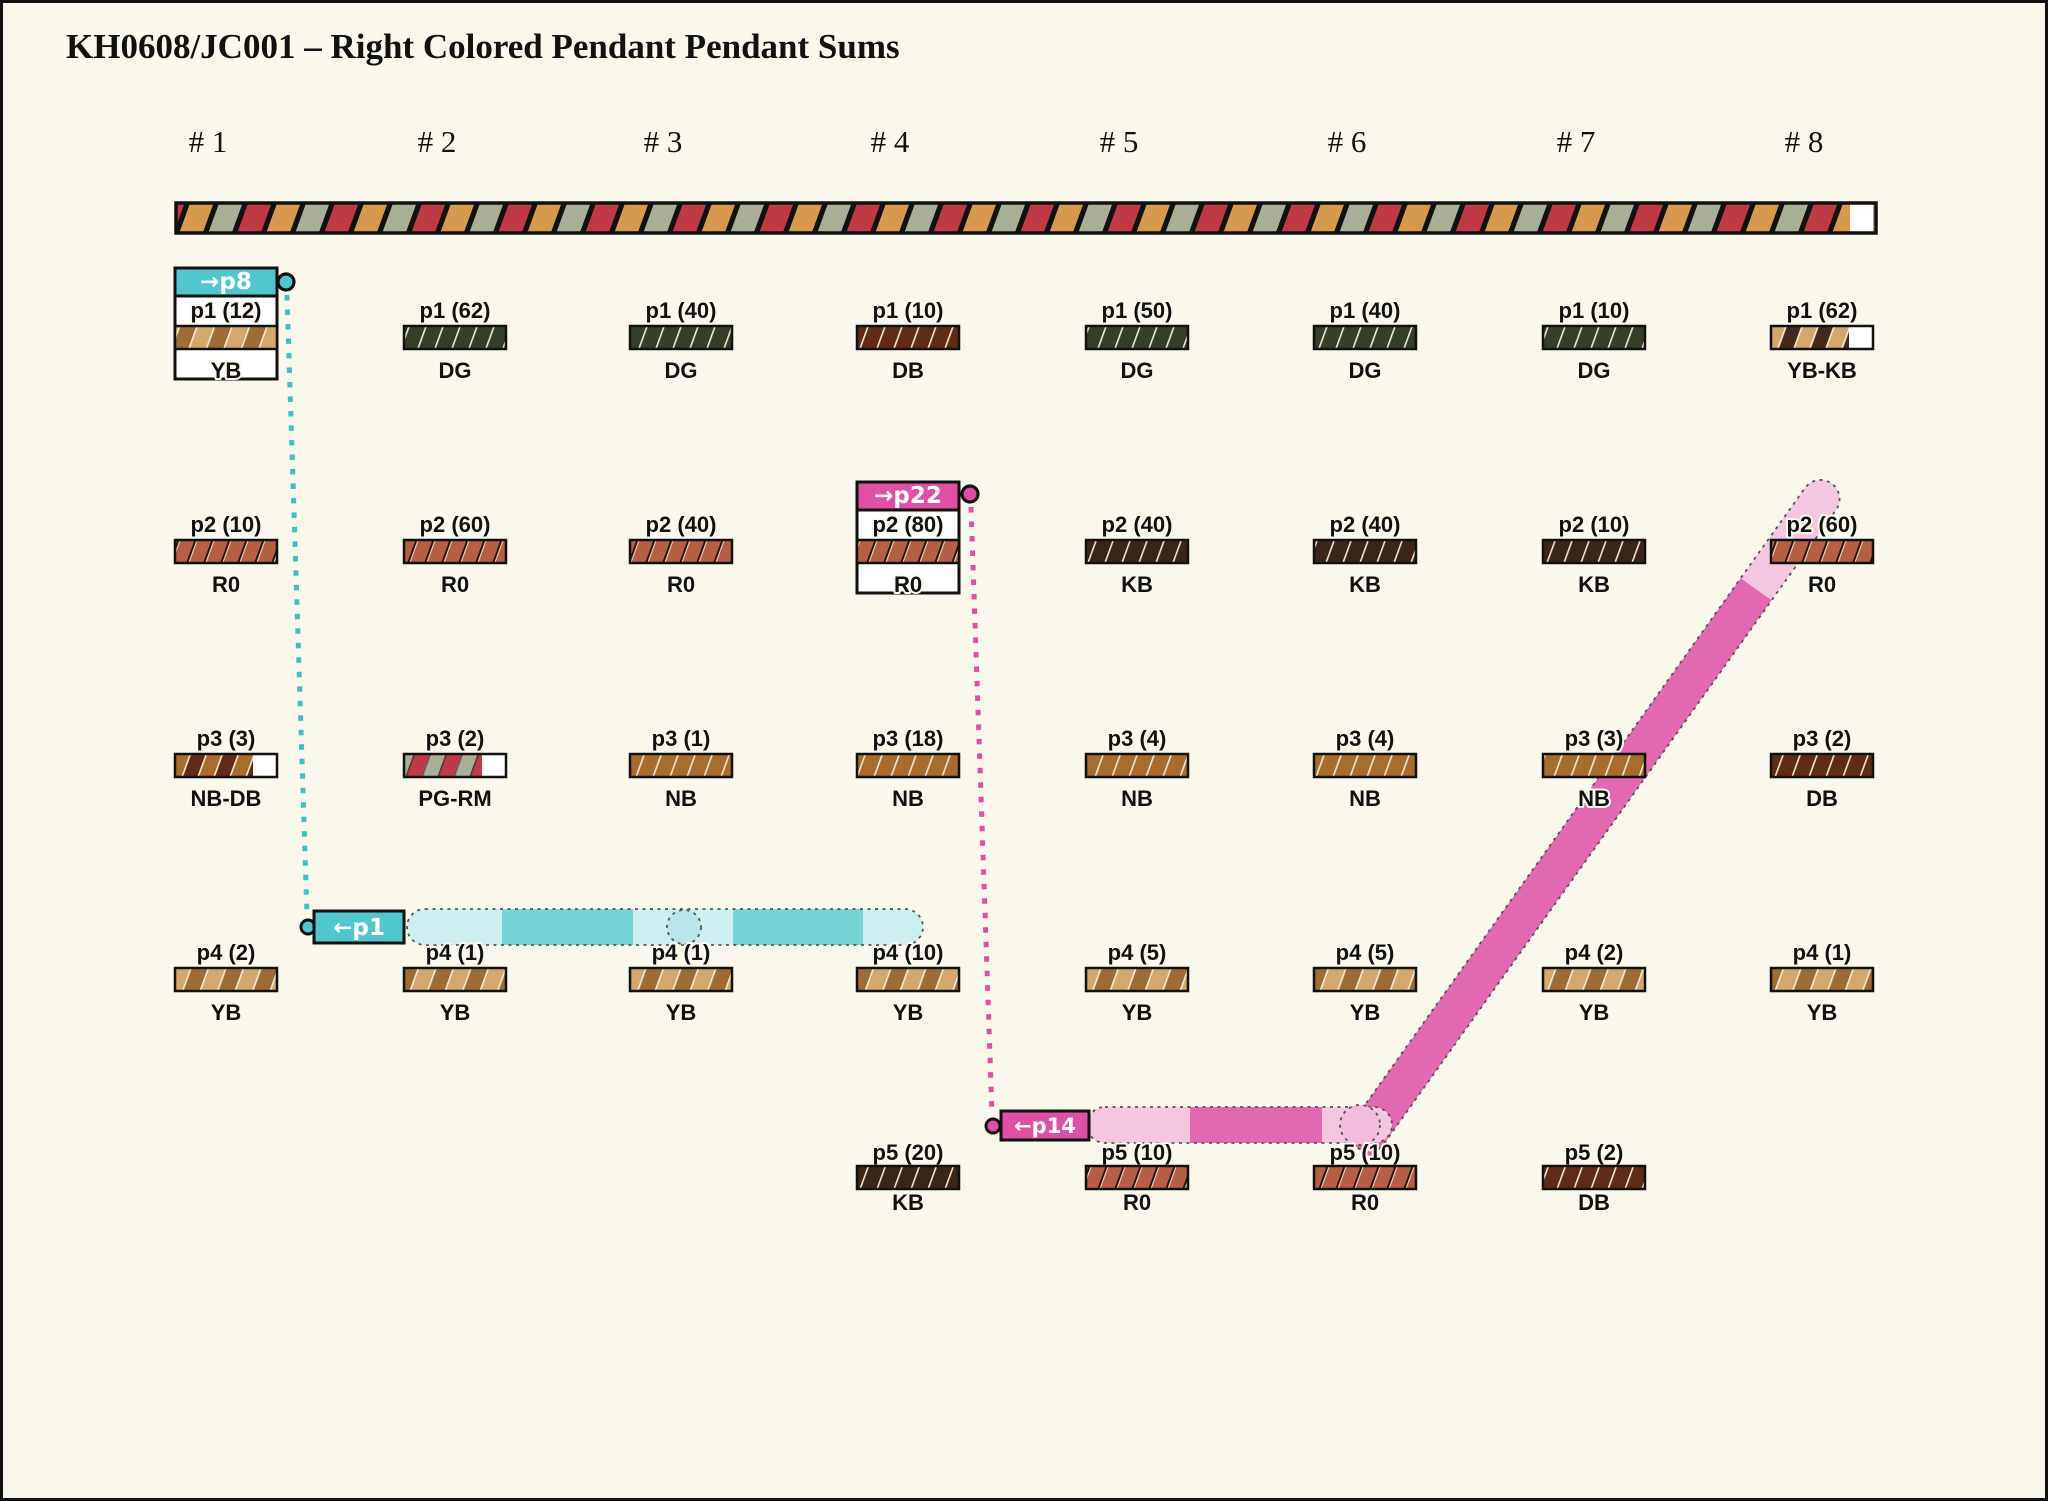 The width and height of the screenshot is (2048, 1501). I want to click on column-header: # 7, so click(1576, 141).